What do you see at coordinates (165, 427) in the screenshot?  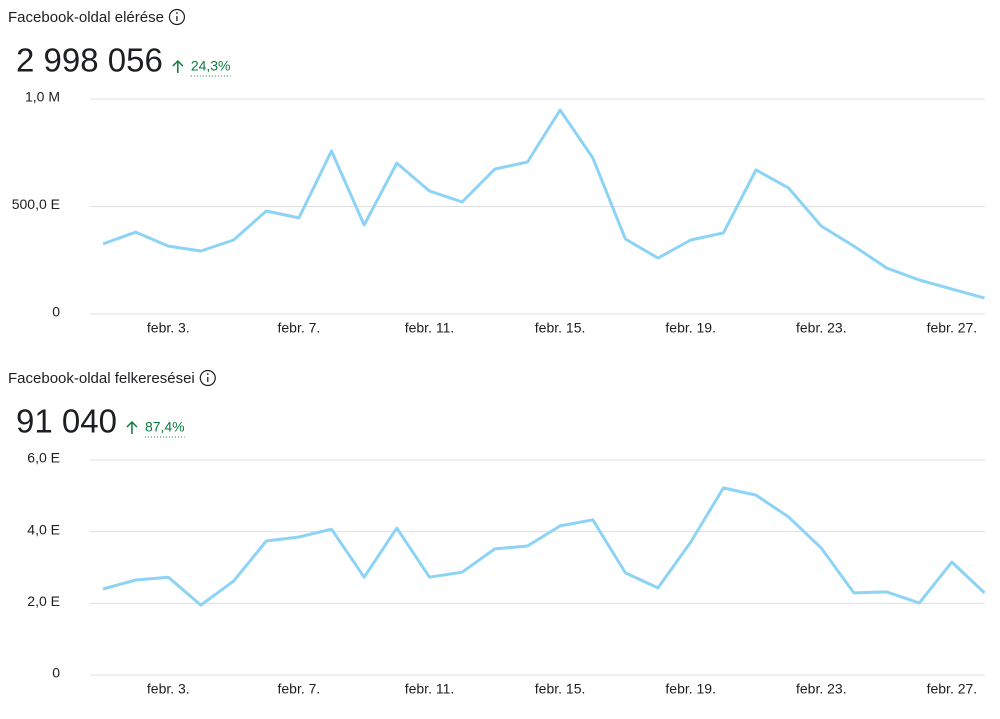 I see `change-value: 87,4%` at bounding box center [165, 427].